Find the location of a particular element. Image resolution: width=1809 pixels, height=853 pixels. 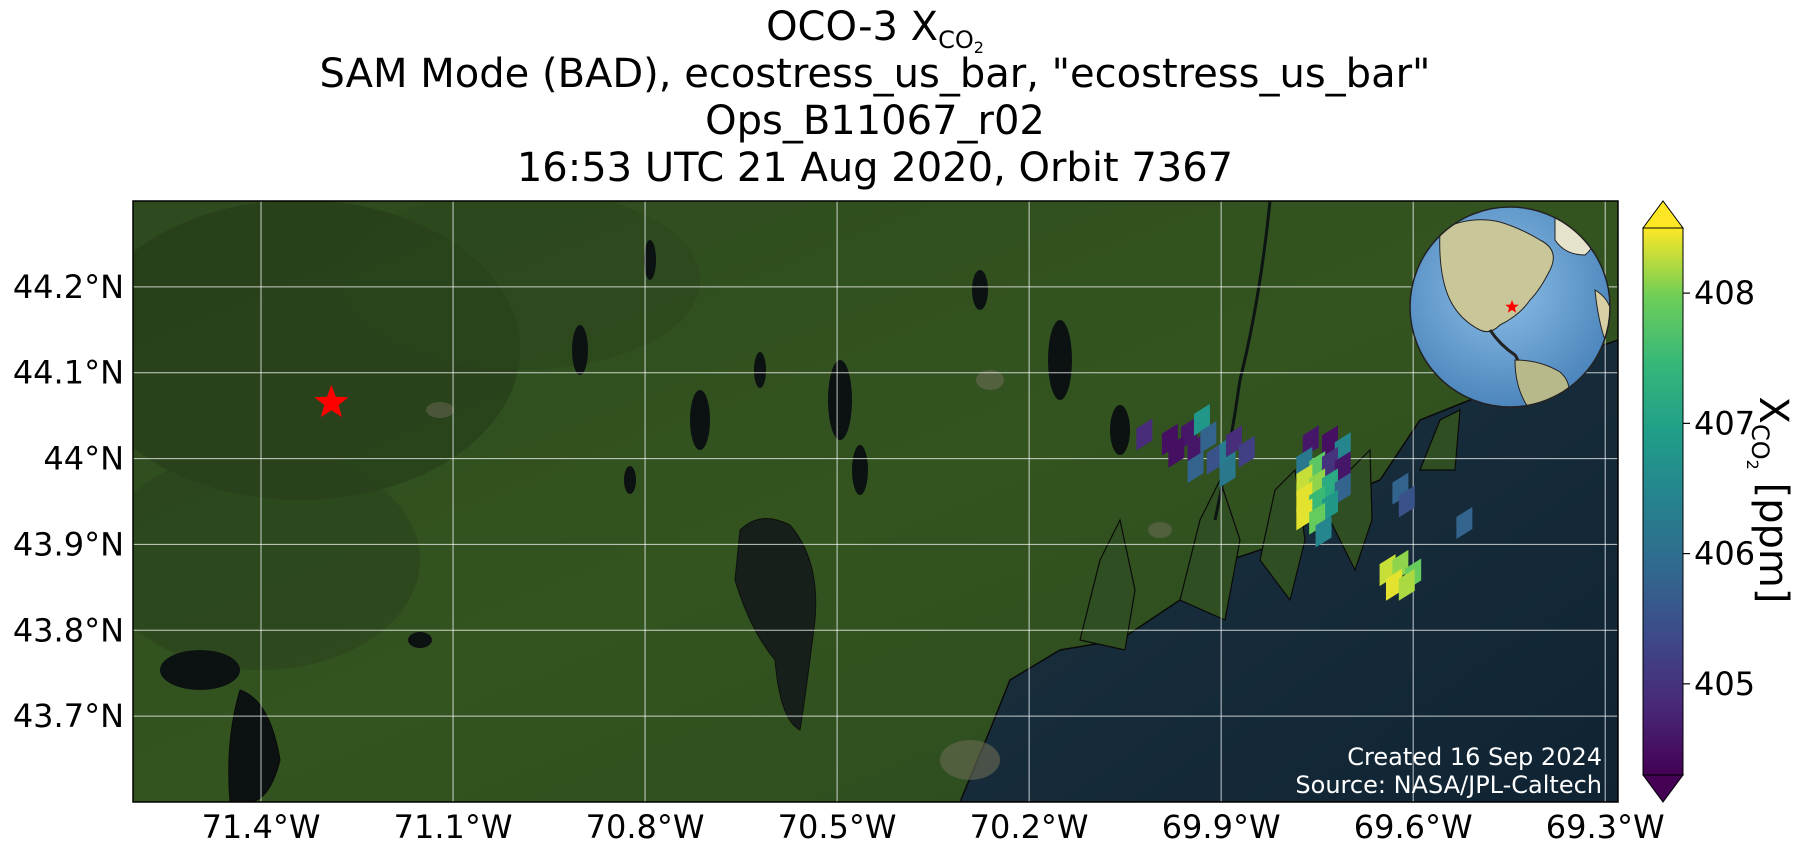

inset-globe is located at coordinates (1510, 307).